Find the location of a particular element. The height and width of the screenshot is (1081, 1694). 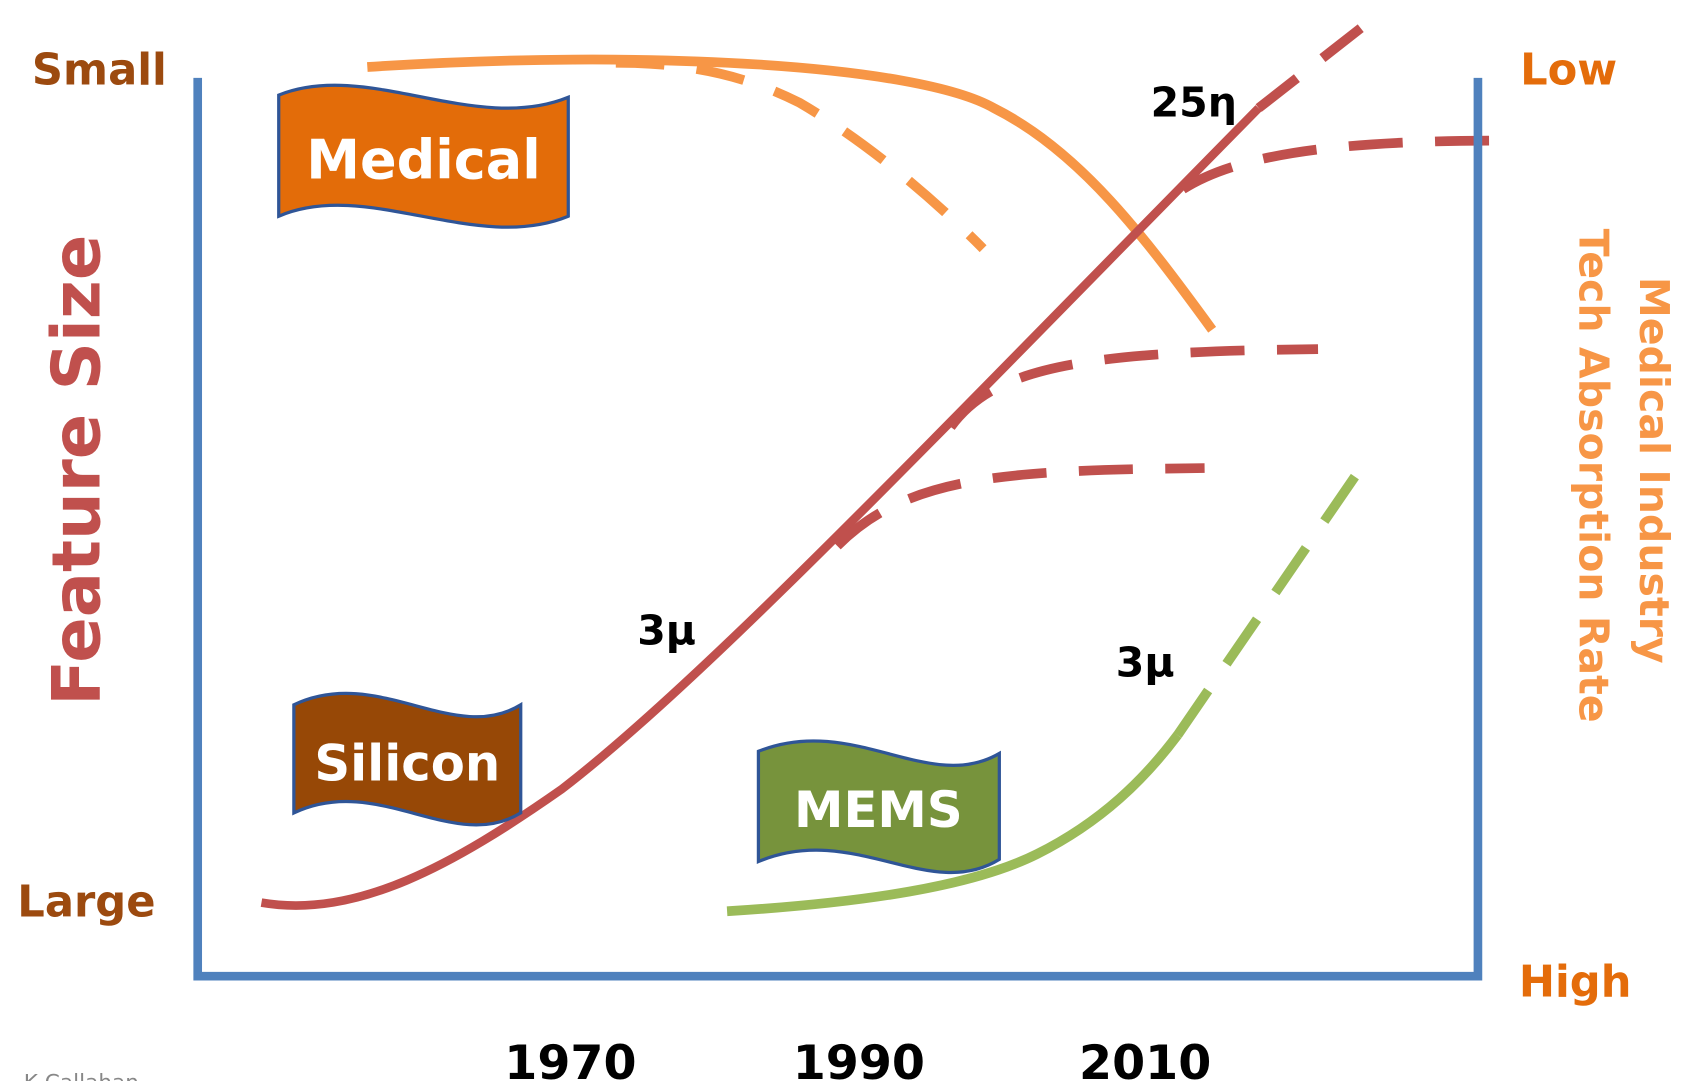

left-top-label: Small is located at coordinates (99, 70).